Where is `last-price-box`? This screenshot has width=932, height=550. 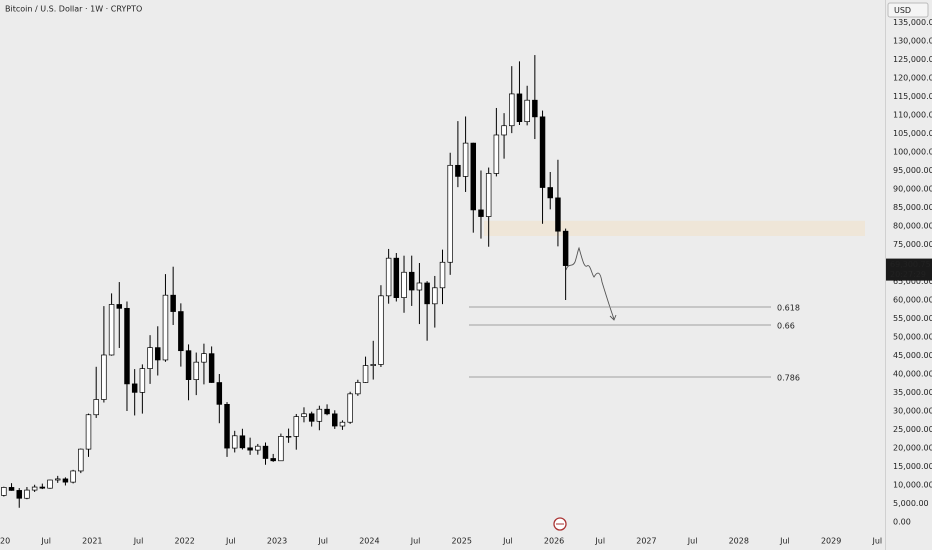
last-price-box is located at coordinates (909, 269).